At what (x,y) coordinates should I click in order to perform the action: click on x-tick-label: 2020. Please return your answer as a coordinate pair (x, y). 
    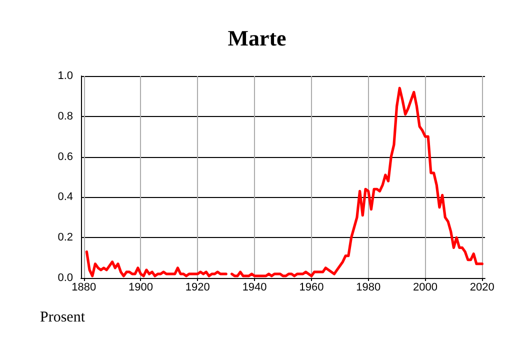
    Looking at the image, I should click on (482, 288).